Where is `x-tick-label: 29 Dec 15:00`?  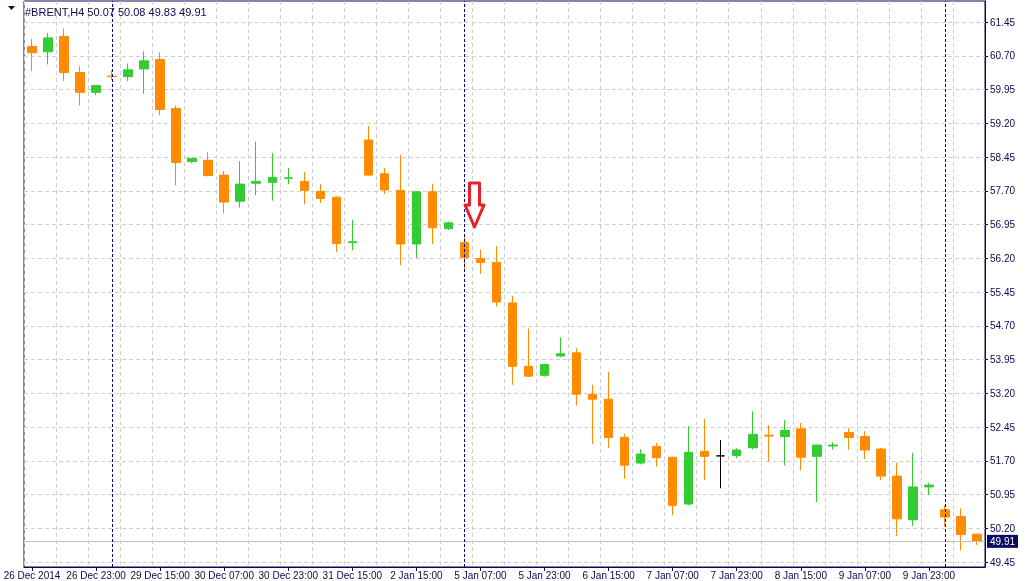
x-tick-label: 29 Dec 15:00 is located at coordinates (160, 575).